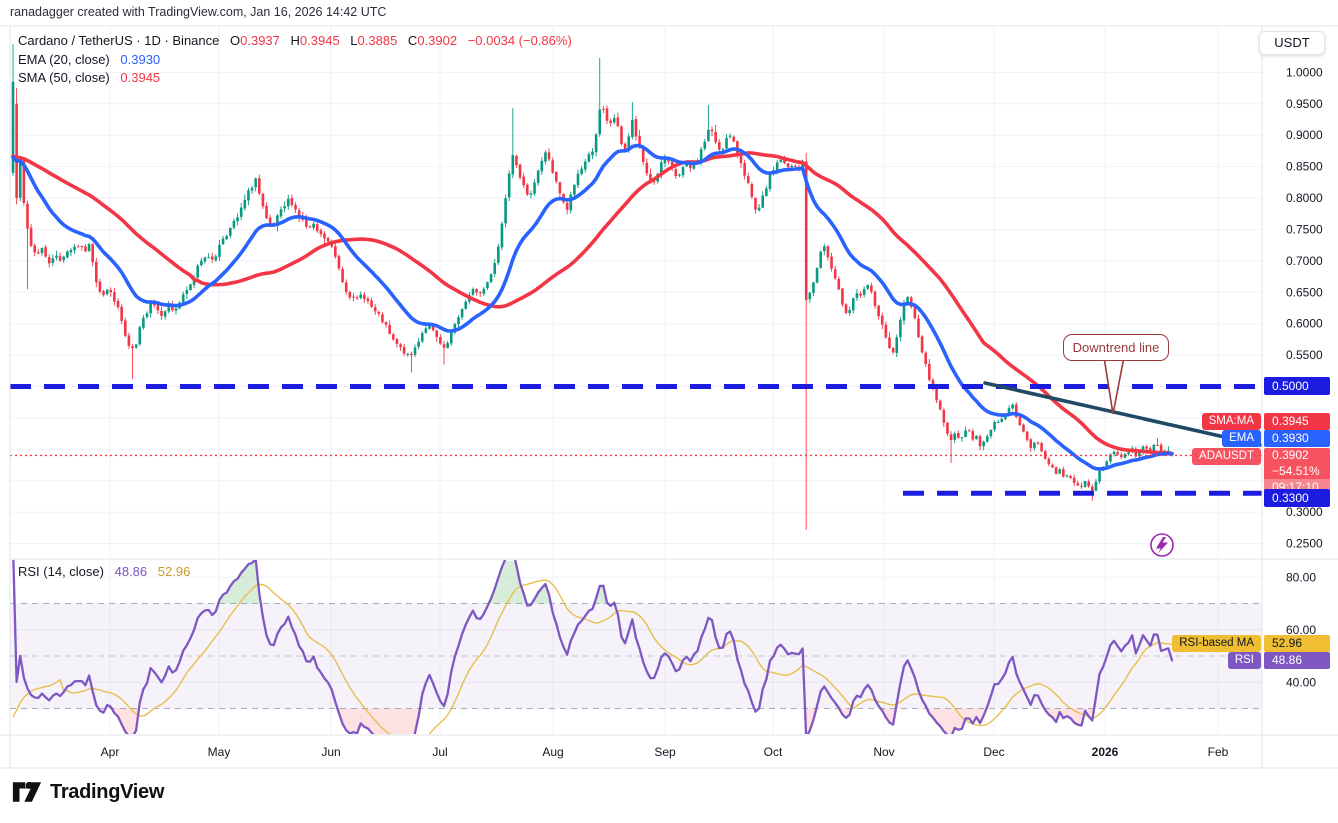 The width and height of the screenshot is (1338, 823). I want to click on sma-value: 0.3945, so click(140, 77).